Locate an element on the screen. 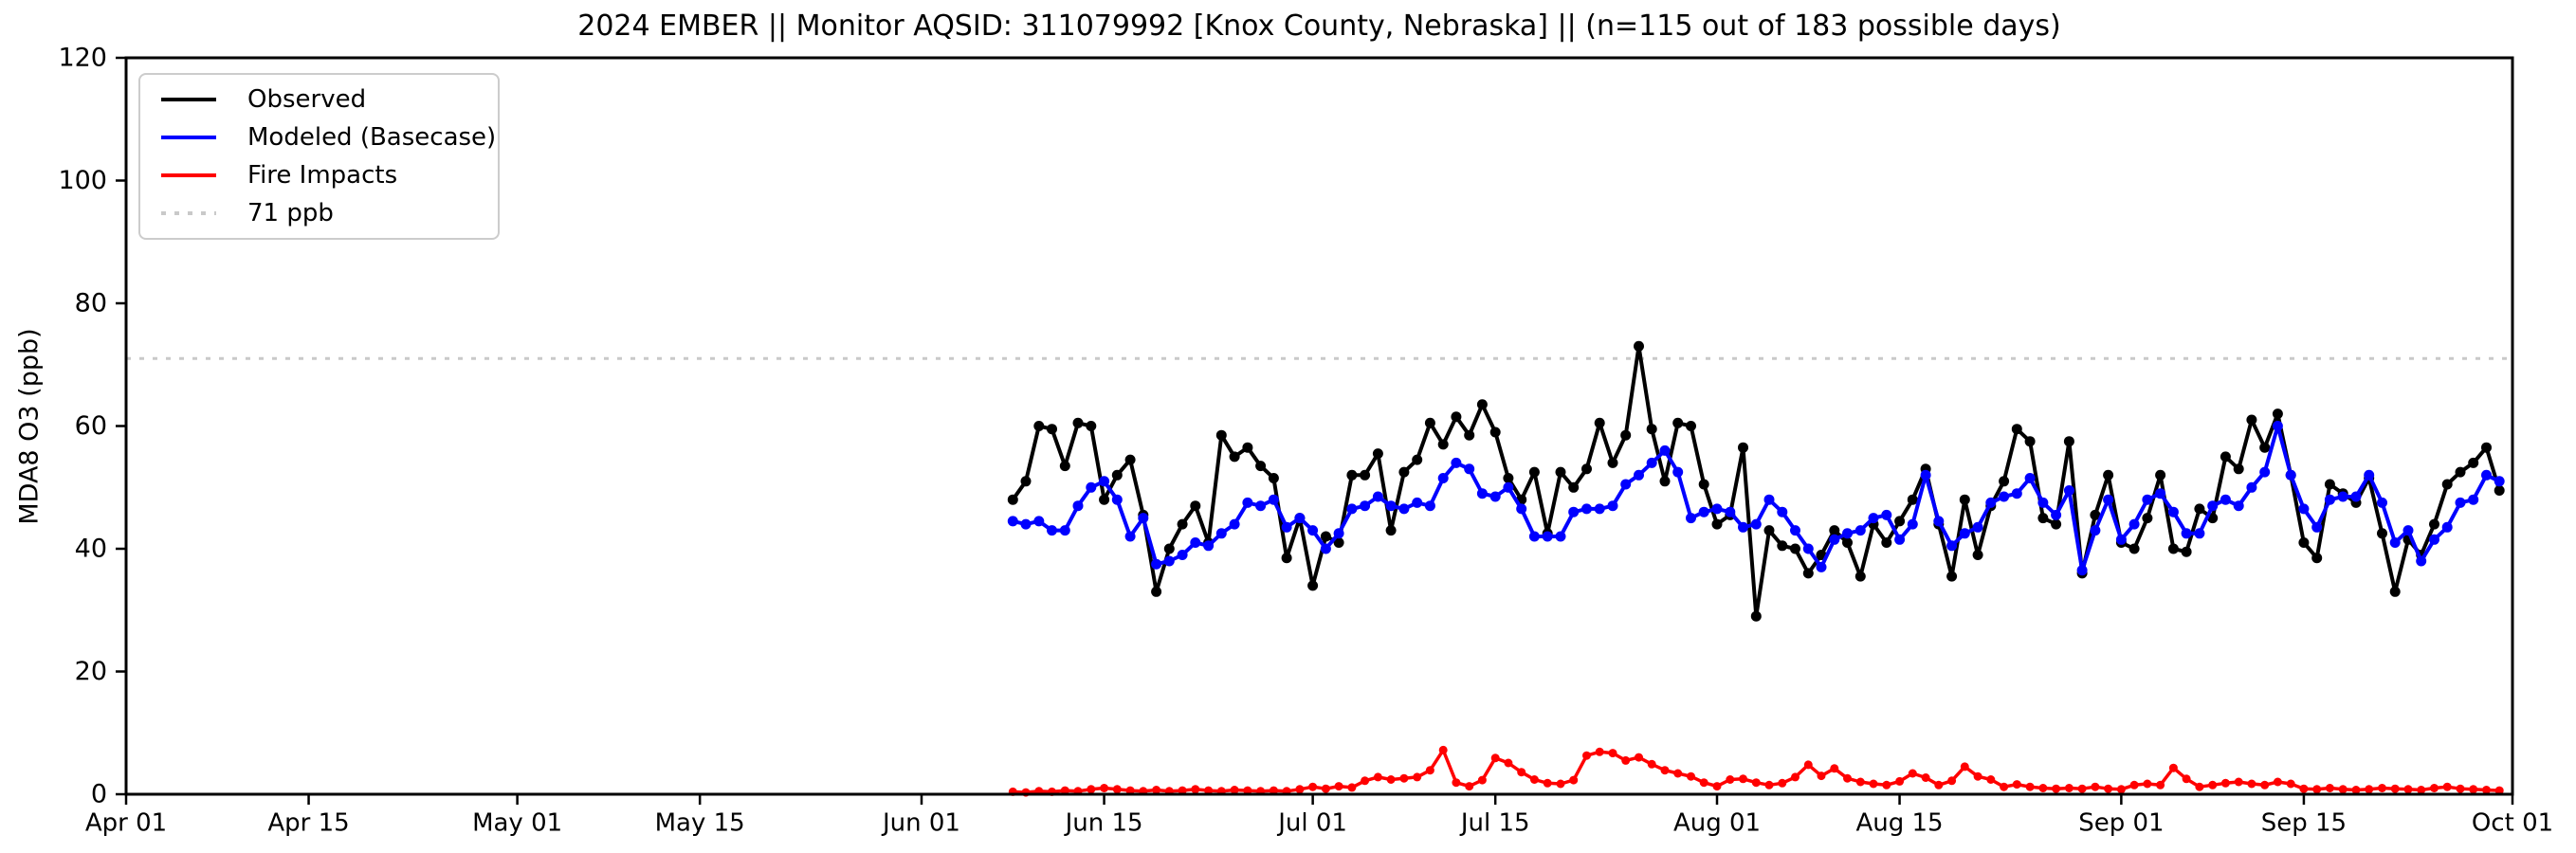  threshold-line-swatch-icon is located at coordinates (188, 213).